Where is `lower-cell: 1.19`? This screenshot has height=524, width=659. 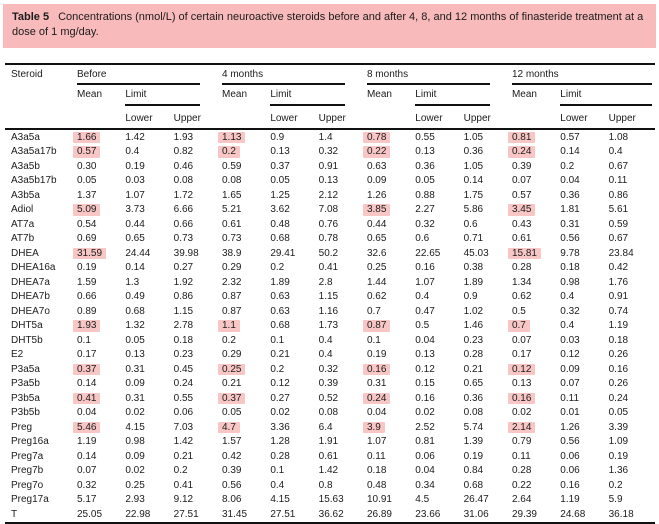 lower-cell: 1.19 is located at coordinates (570, 500).